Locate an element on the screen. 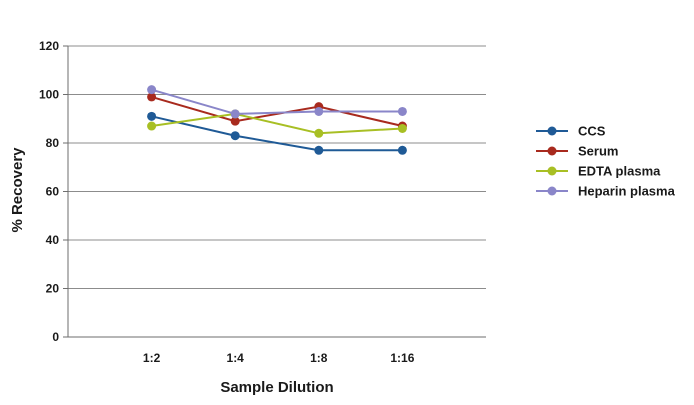 The image size is (694, 405). y-tick-label: 40 is located at coordinates (53, 240).